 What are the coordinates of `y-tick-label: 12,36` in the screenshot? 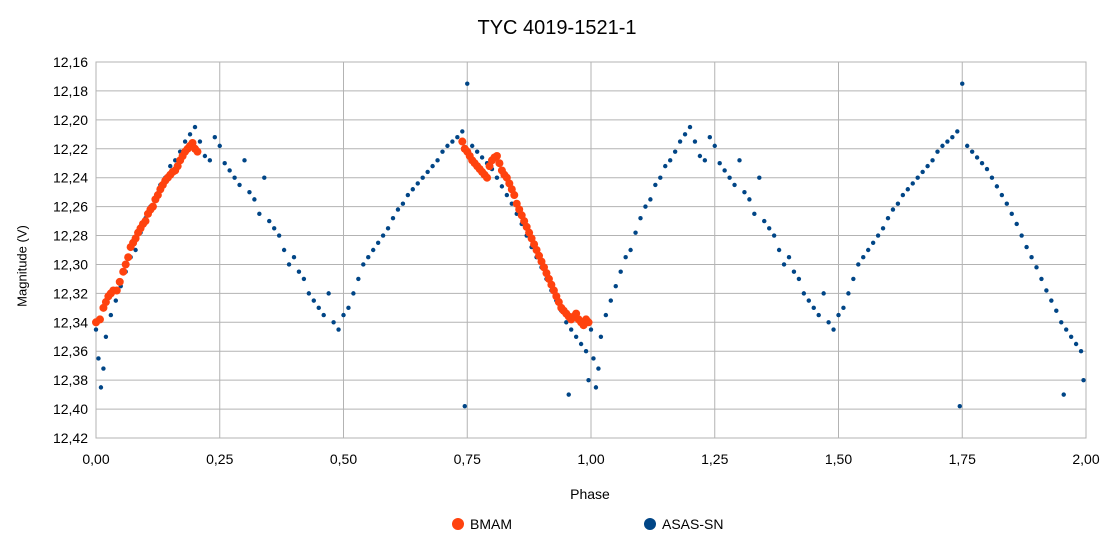 It's located at (70, 351).